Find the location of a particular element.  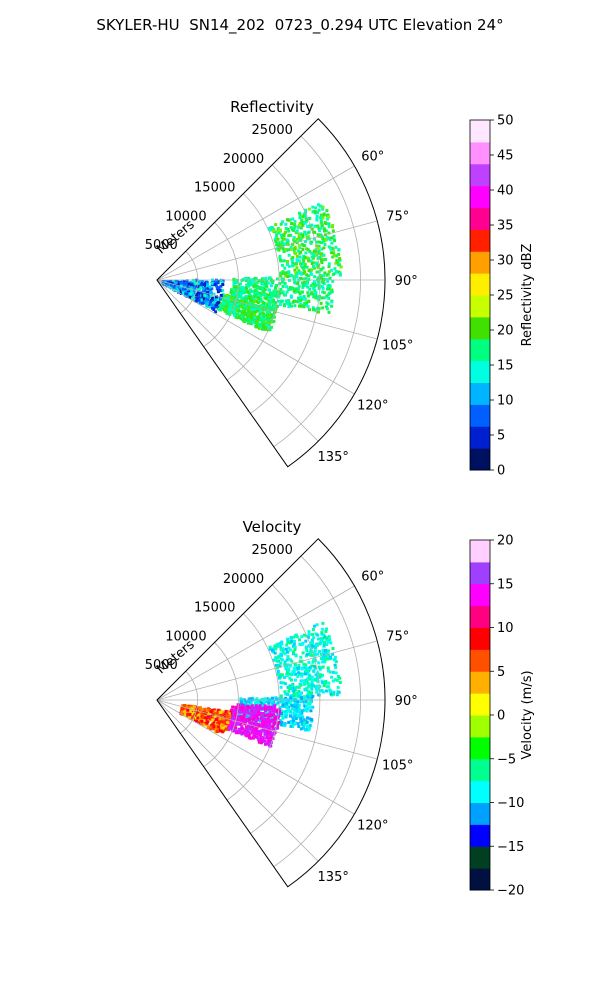

range-tick-label: 10000 is located at coordinates (185, 216).